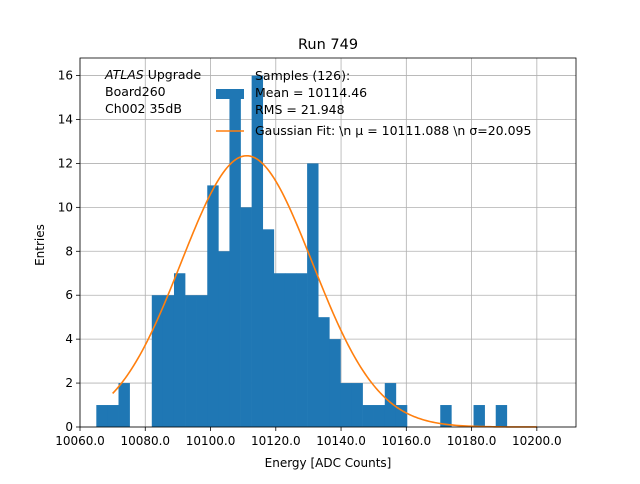 The image size is (640, 484). What do you see at coordinates (341, 441) in the screenshot?
I see `x-tick-label: 10140.0` at bounding box center [341, 441].